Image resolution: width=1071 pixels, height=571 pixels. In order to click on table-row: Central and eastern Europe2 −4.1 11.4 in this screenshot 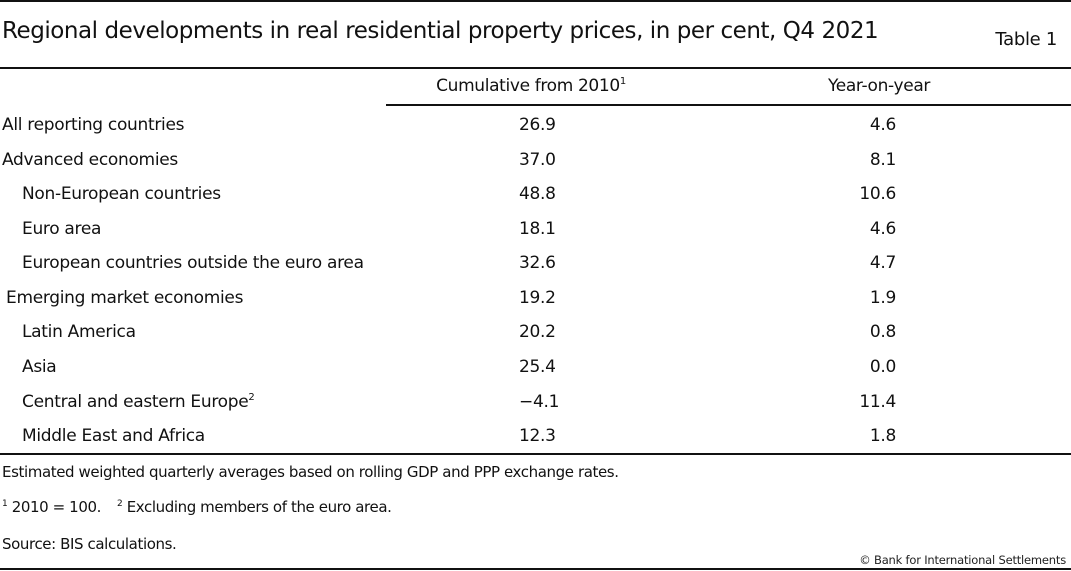, I will do `click(535, 409)`.